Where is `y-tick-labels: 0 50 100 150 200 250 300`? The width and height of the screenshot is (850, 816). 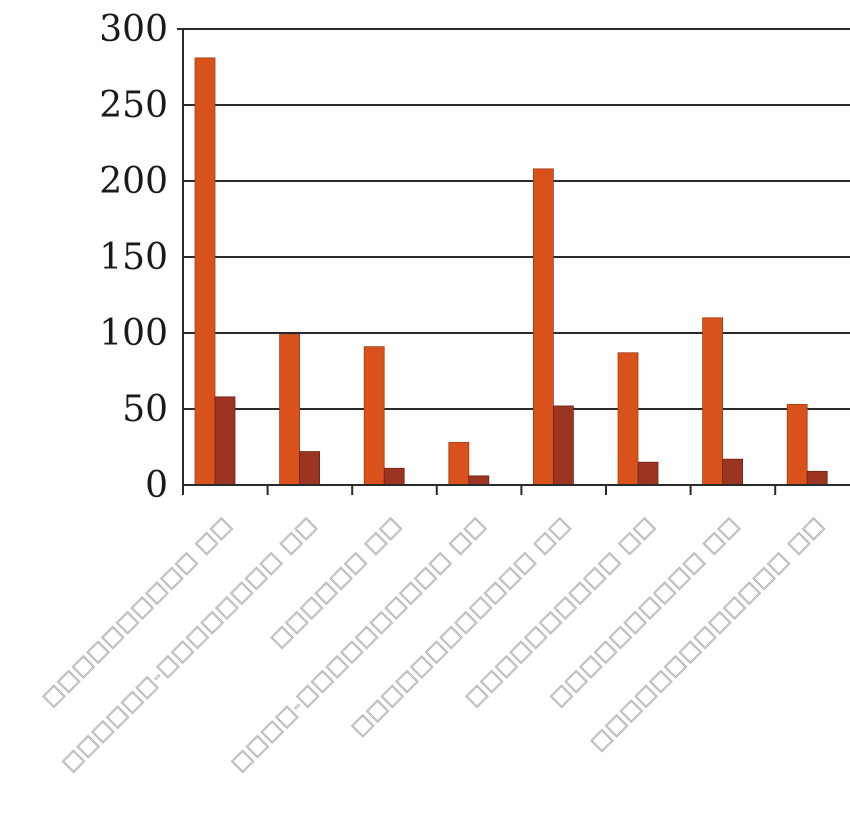 y-tick-labels: 0 50 100 150 200 250 300 is located at coordinates (133, 257).